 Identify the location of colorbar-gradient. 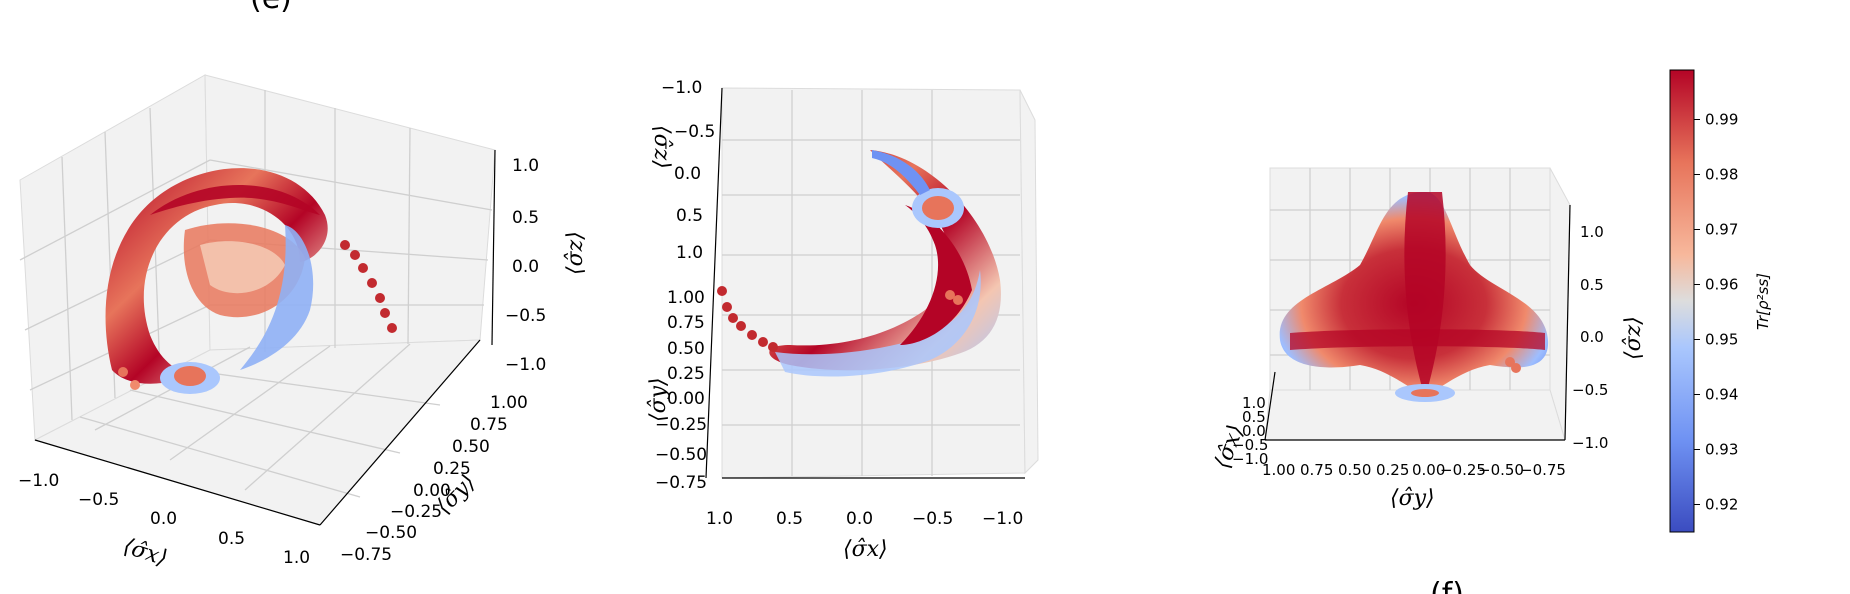
(1682, 301).